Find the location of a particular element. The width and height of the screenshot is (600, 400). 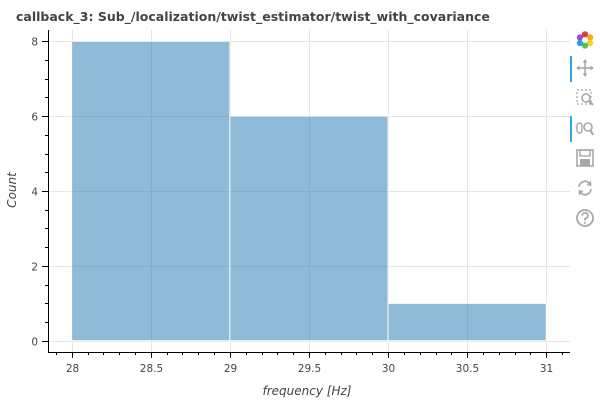

y-tick-label-3: 6 is located at coordinates (34, 118).